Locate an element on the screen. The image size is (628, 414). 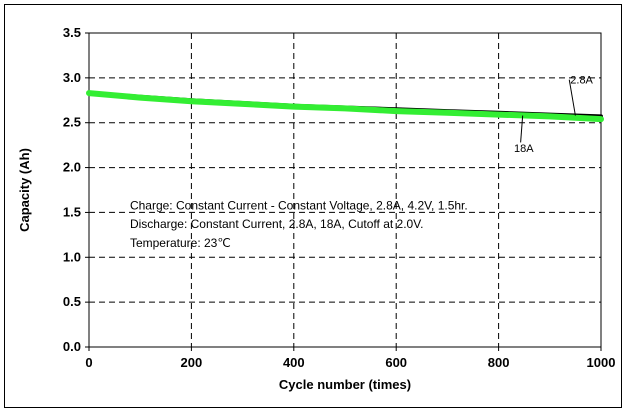
y-tick-label: 1.5 is located at coordinates (72, 211).